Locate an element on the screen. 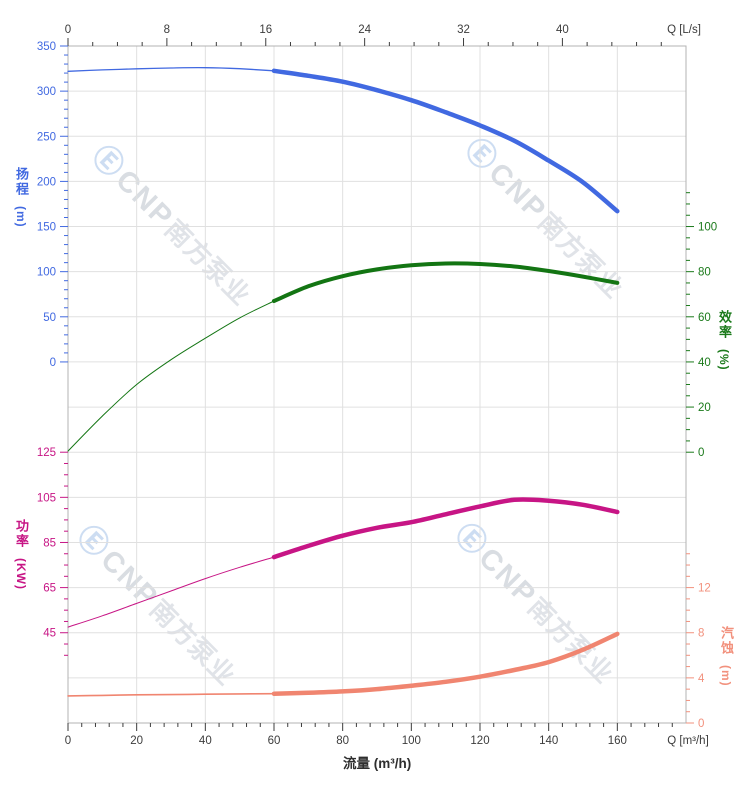 Image resolution: width=752 pixels, height=797 pixels. top-tick-label: 8 is located at coordinates (167, 30).